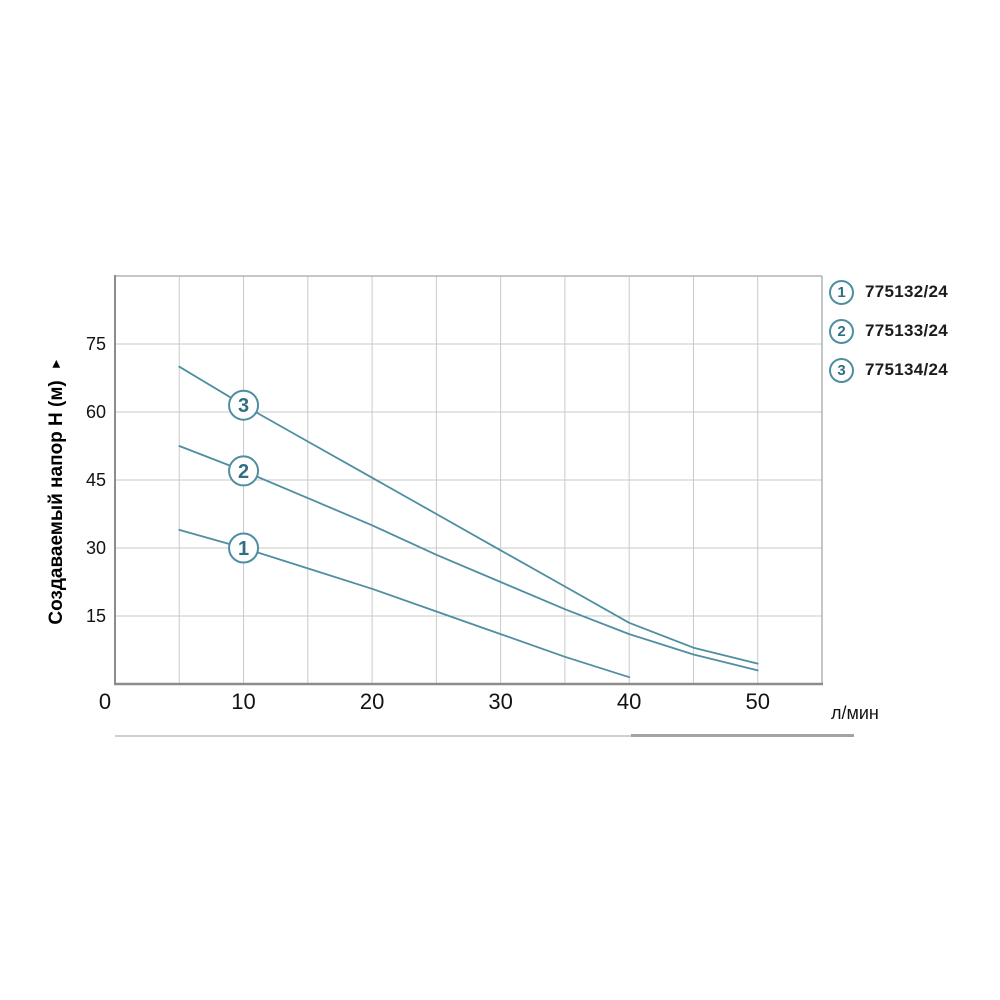  Describe the element at coordinates (841, 331) in the screenshot. I see `series-number-badge: 2` at that location.